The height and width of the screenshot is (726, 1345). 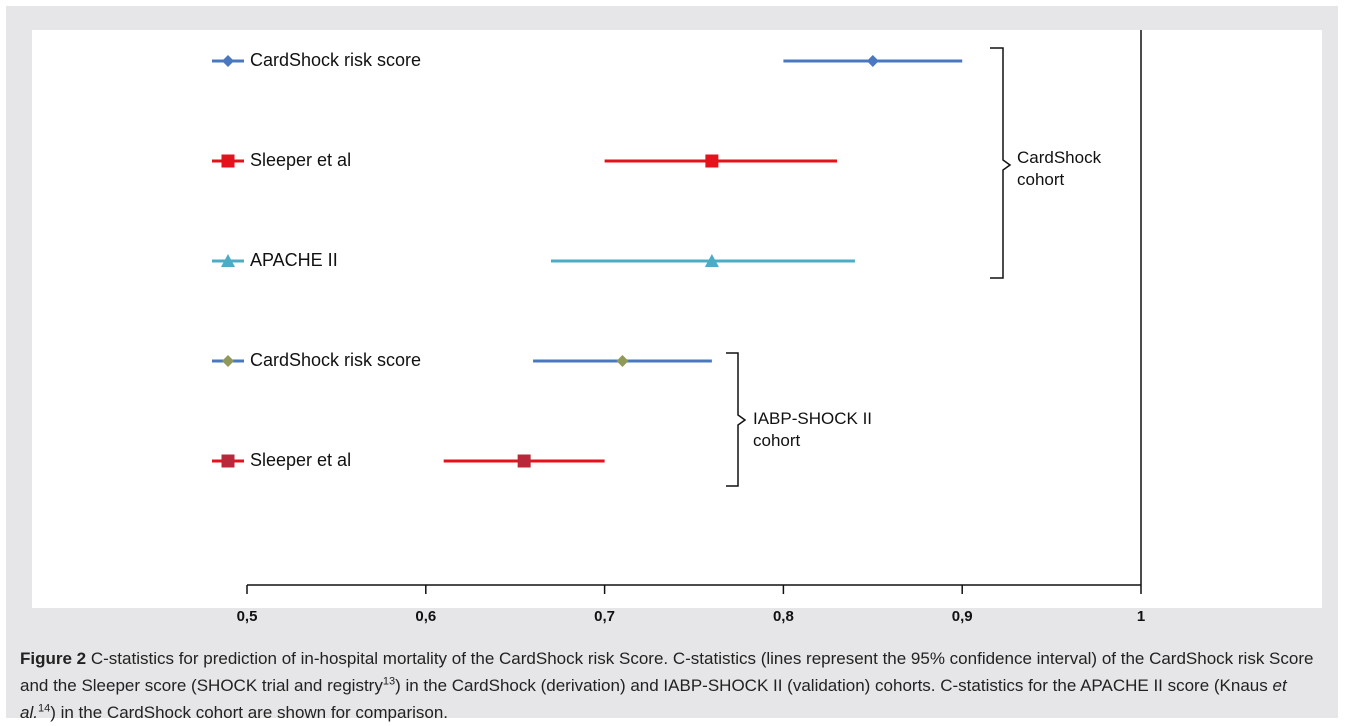 What do you see at coordinates (604, 616) in the screenshot?
I see `x-tick-label: 0,7` at bounding box center [604, 616].